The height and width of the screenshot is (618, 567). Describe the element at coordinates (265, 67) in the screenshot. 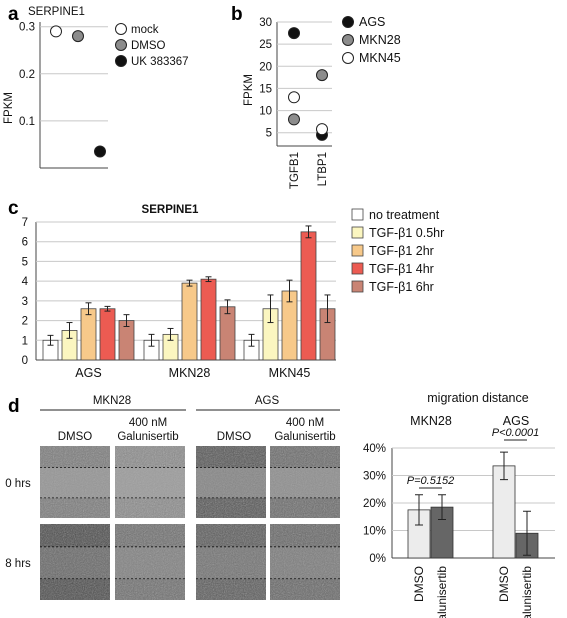

I see `panel-b-ytick: 20` at that location.